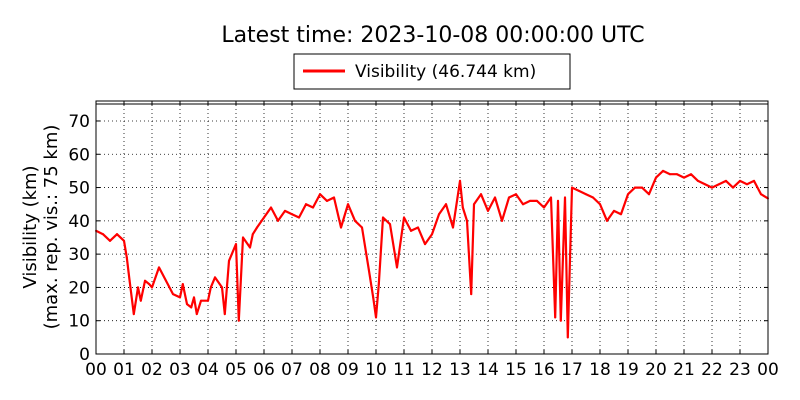  Describe the element at coordinates (30, 226) in the screenshot. I see `y-axis-label: Visibility (km)` at that location.